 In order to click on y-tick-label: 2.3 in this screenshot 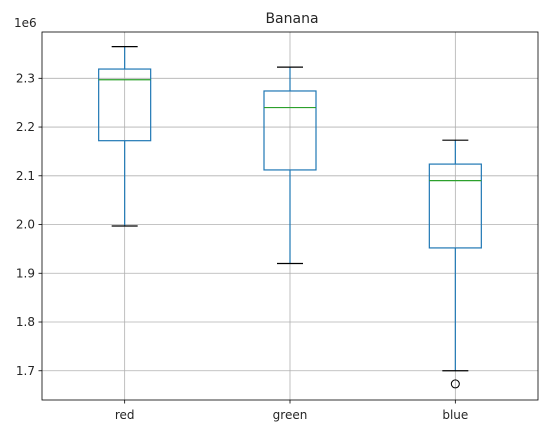, I will do `click(25, 78)`.